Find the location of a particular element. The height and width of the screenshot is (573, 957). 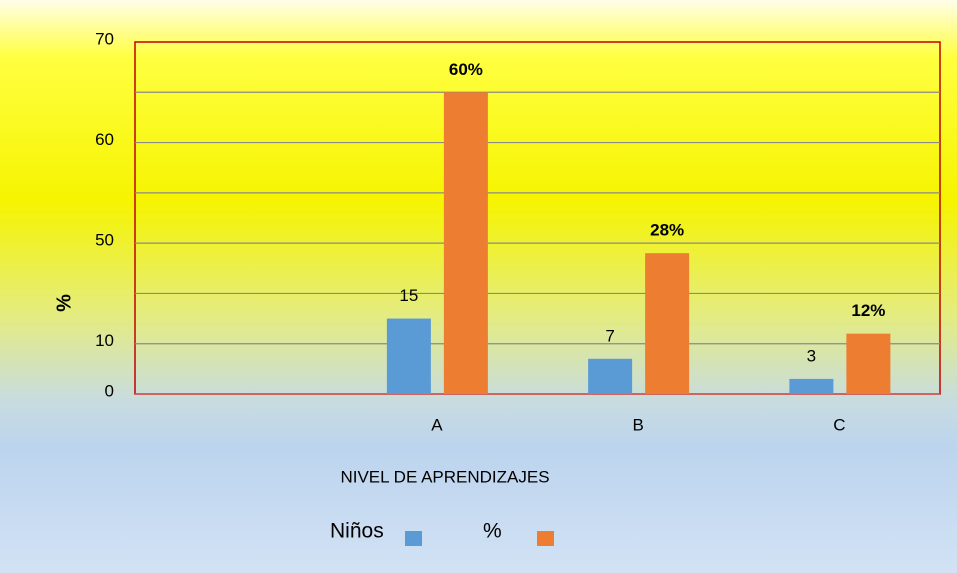

x-tick-label: A is located at coordinates (437, 424).